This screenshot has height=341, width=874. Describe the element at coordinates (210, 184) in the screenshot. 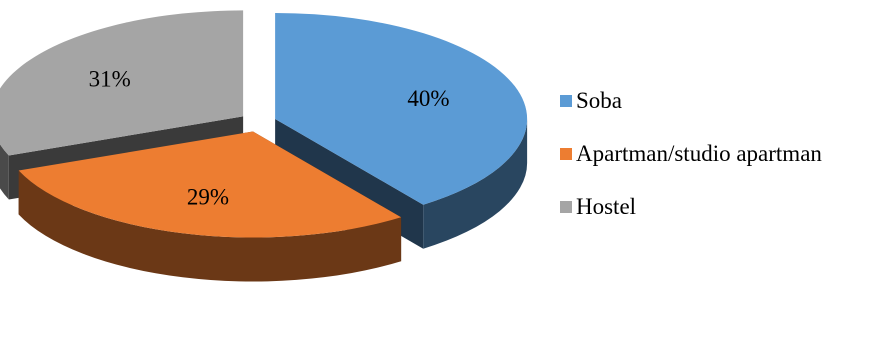

I see `slice-top-apartman` at that location.